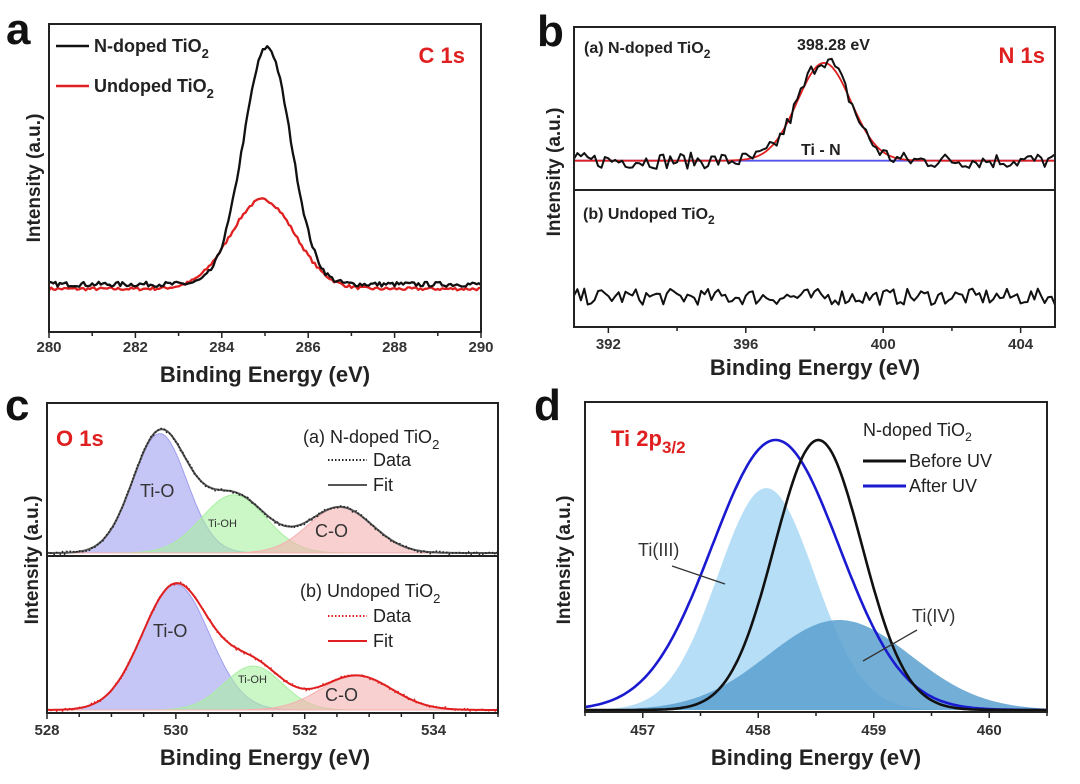  Describe the element at coordinates (175, 730) in the screenshot. I see `x-tick-label: 530` at that location.